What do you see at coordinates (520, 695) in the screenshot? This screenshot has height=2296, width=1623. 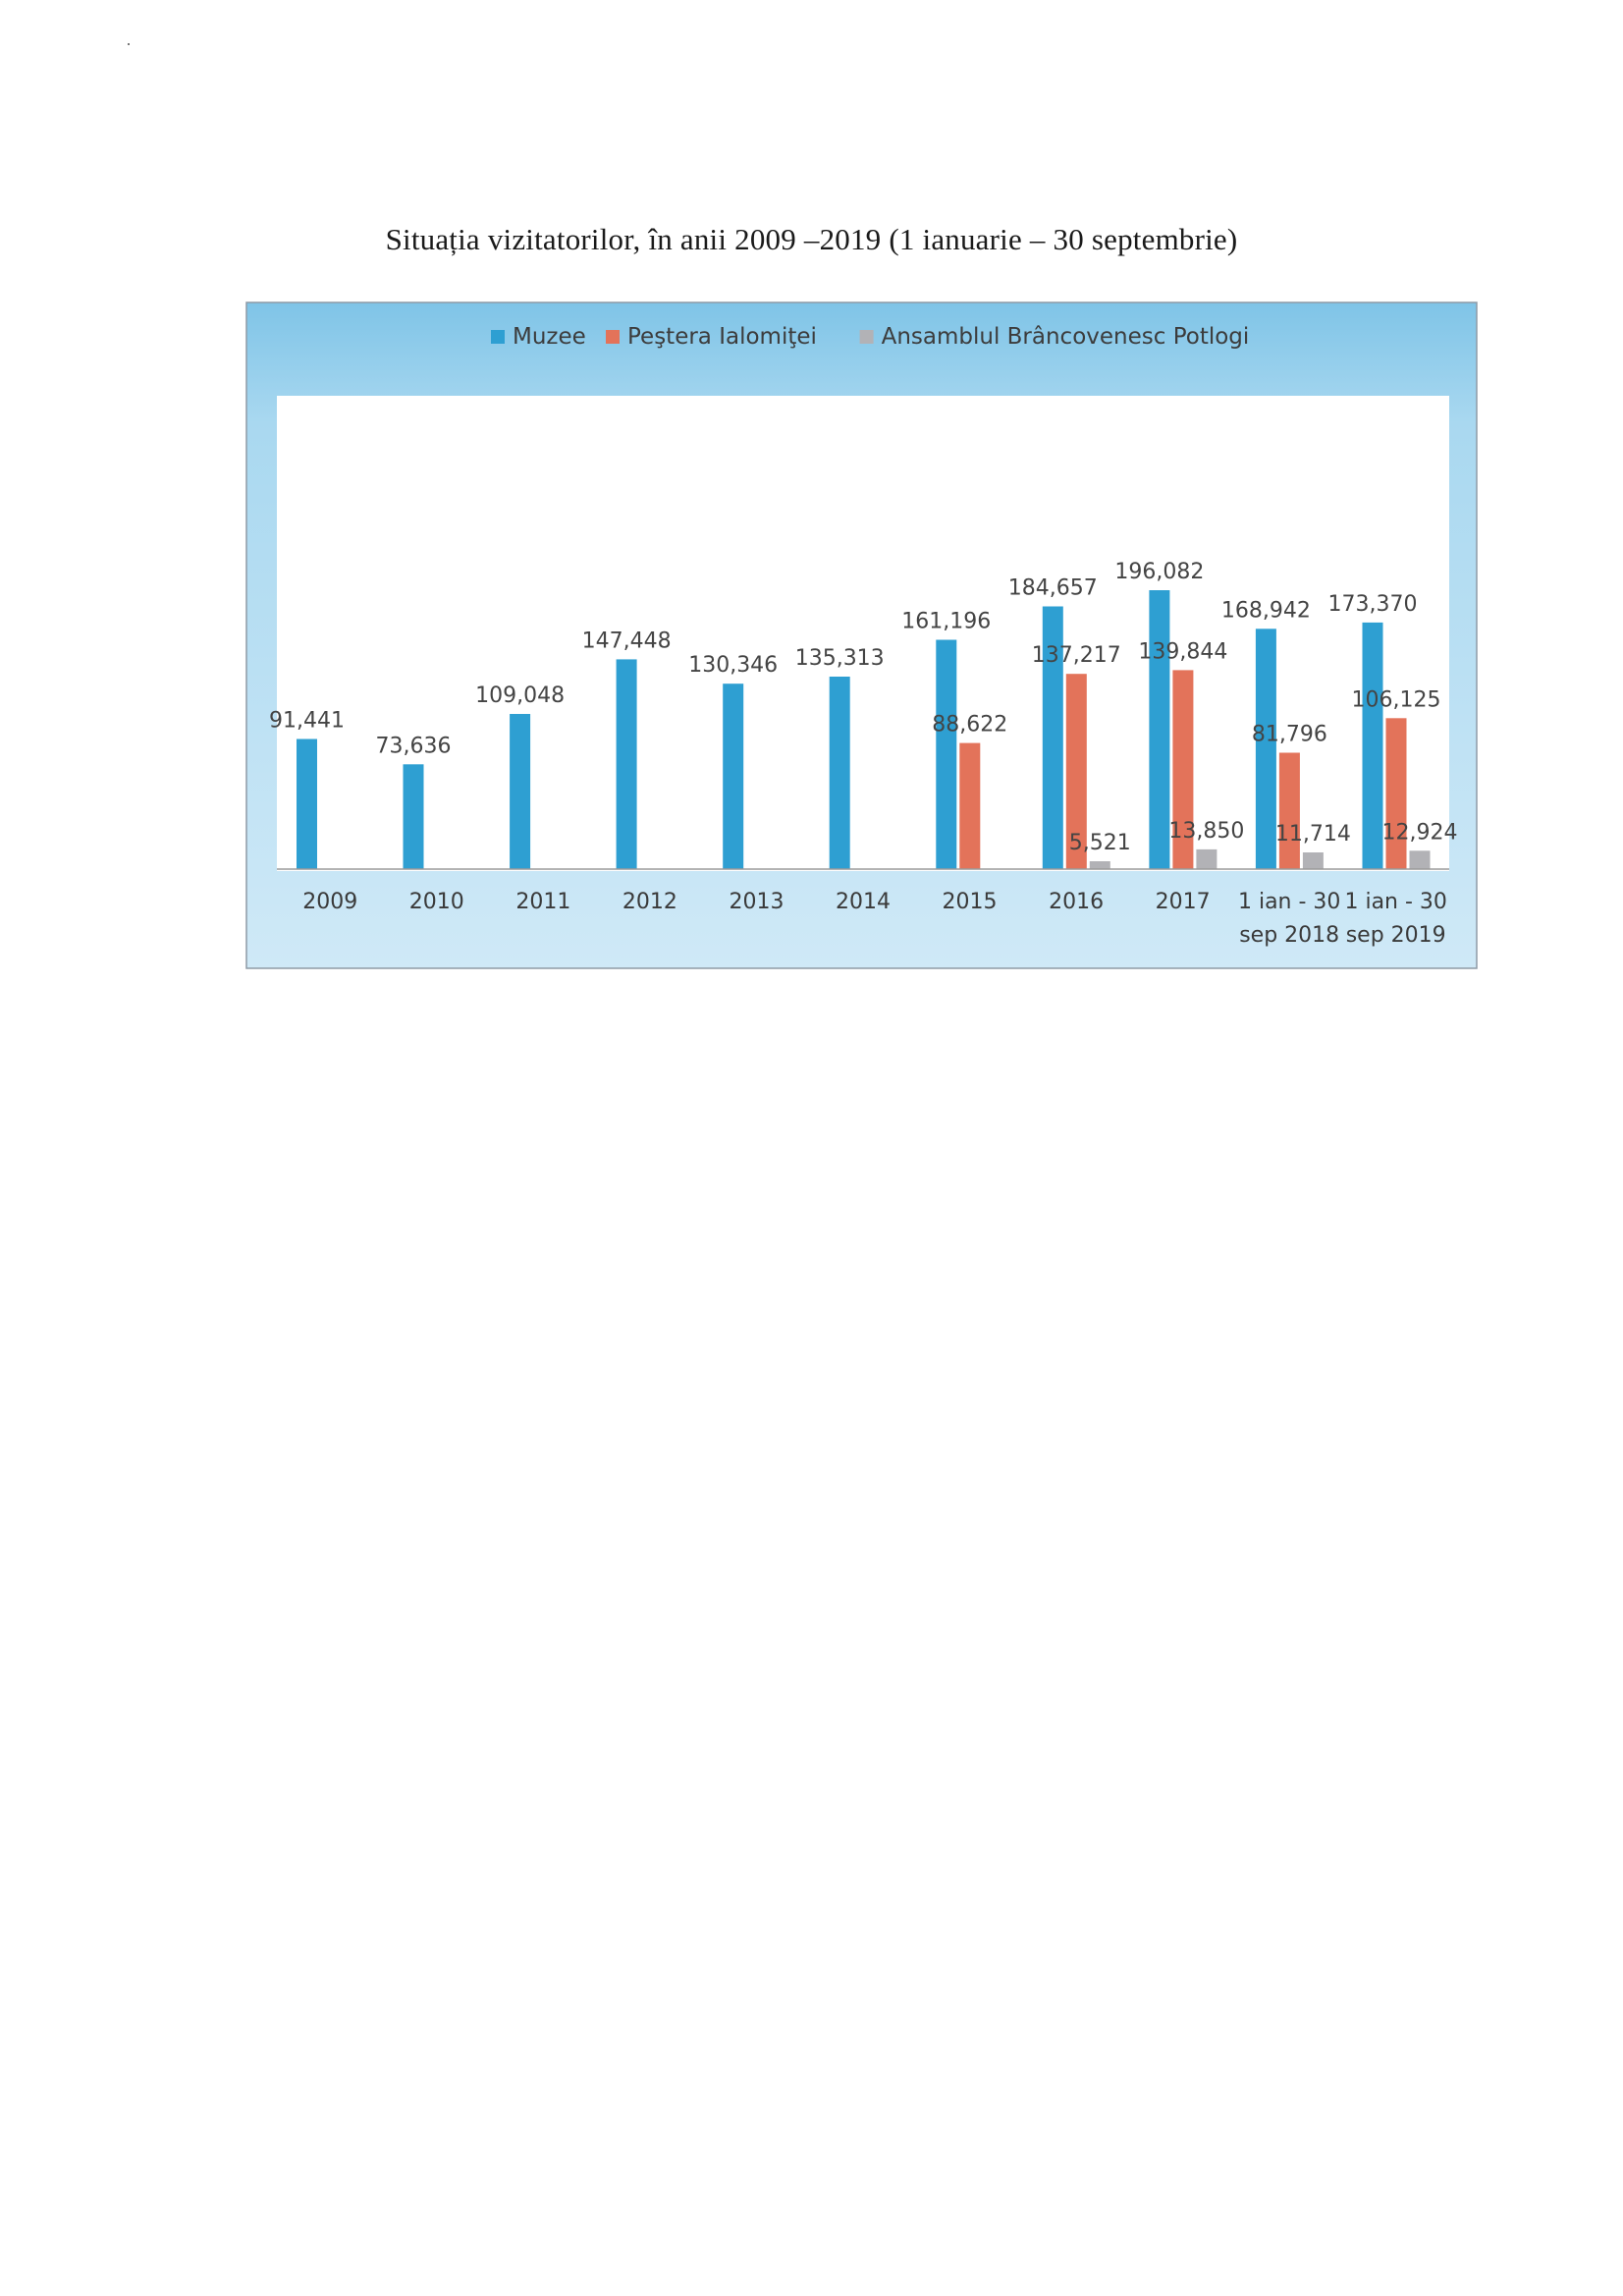 I see `data-label-1-3: 109,048` at bounding box center [520, 695].